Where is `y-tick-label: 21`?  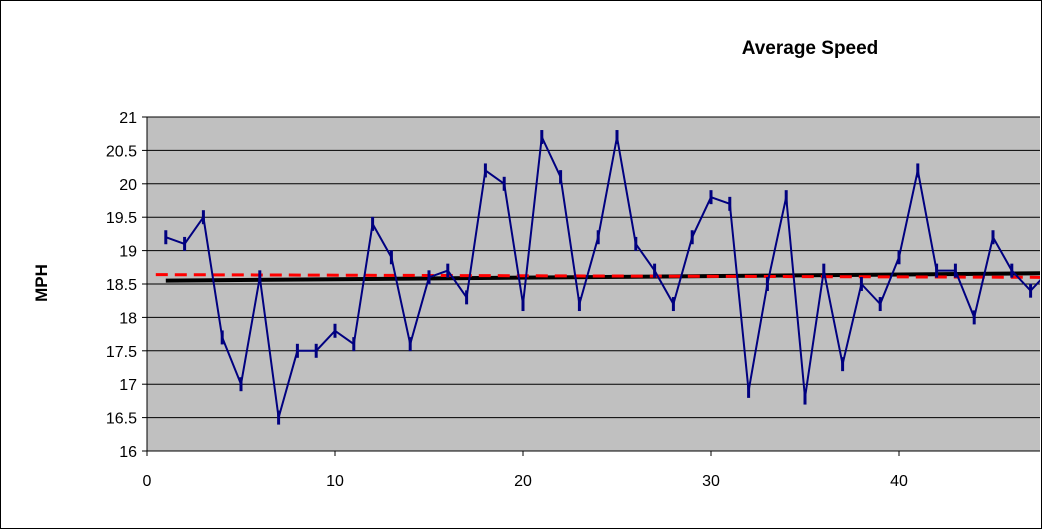
y-tick-label: 21 is located at coordinates (128, 118).